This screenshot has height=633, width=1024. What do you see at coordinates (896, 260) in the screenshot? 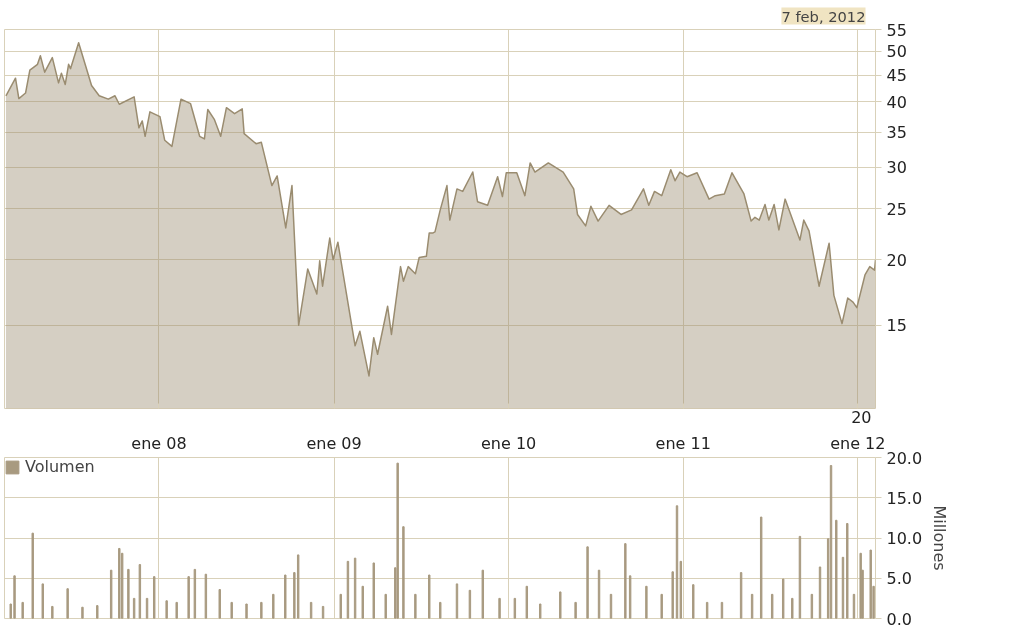
I see `y-tick-label: 20` at bounding box center [896, 260].